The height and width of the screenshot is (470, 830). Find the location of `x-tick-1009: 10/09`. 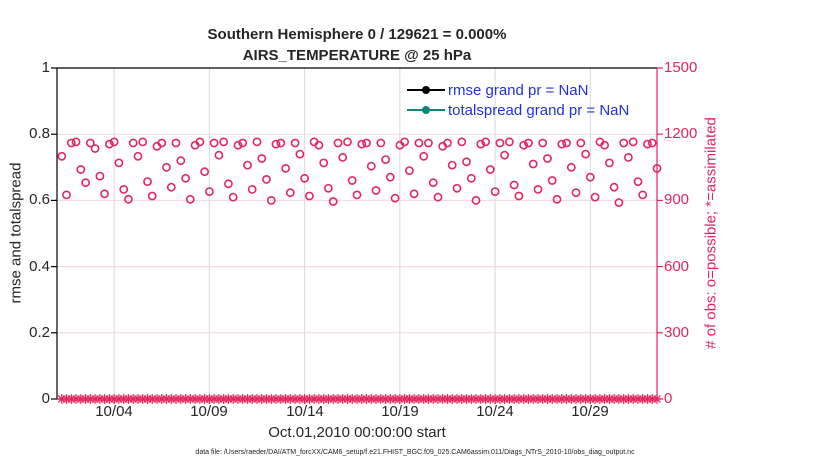

x-tick-1009: 10/09 is located at coordinates (209, 411).